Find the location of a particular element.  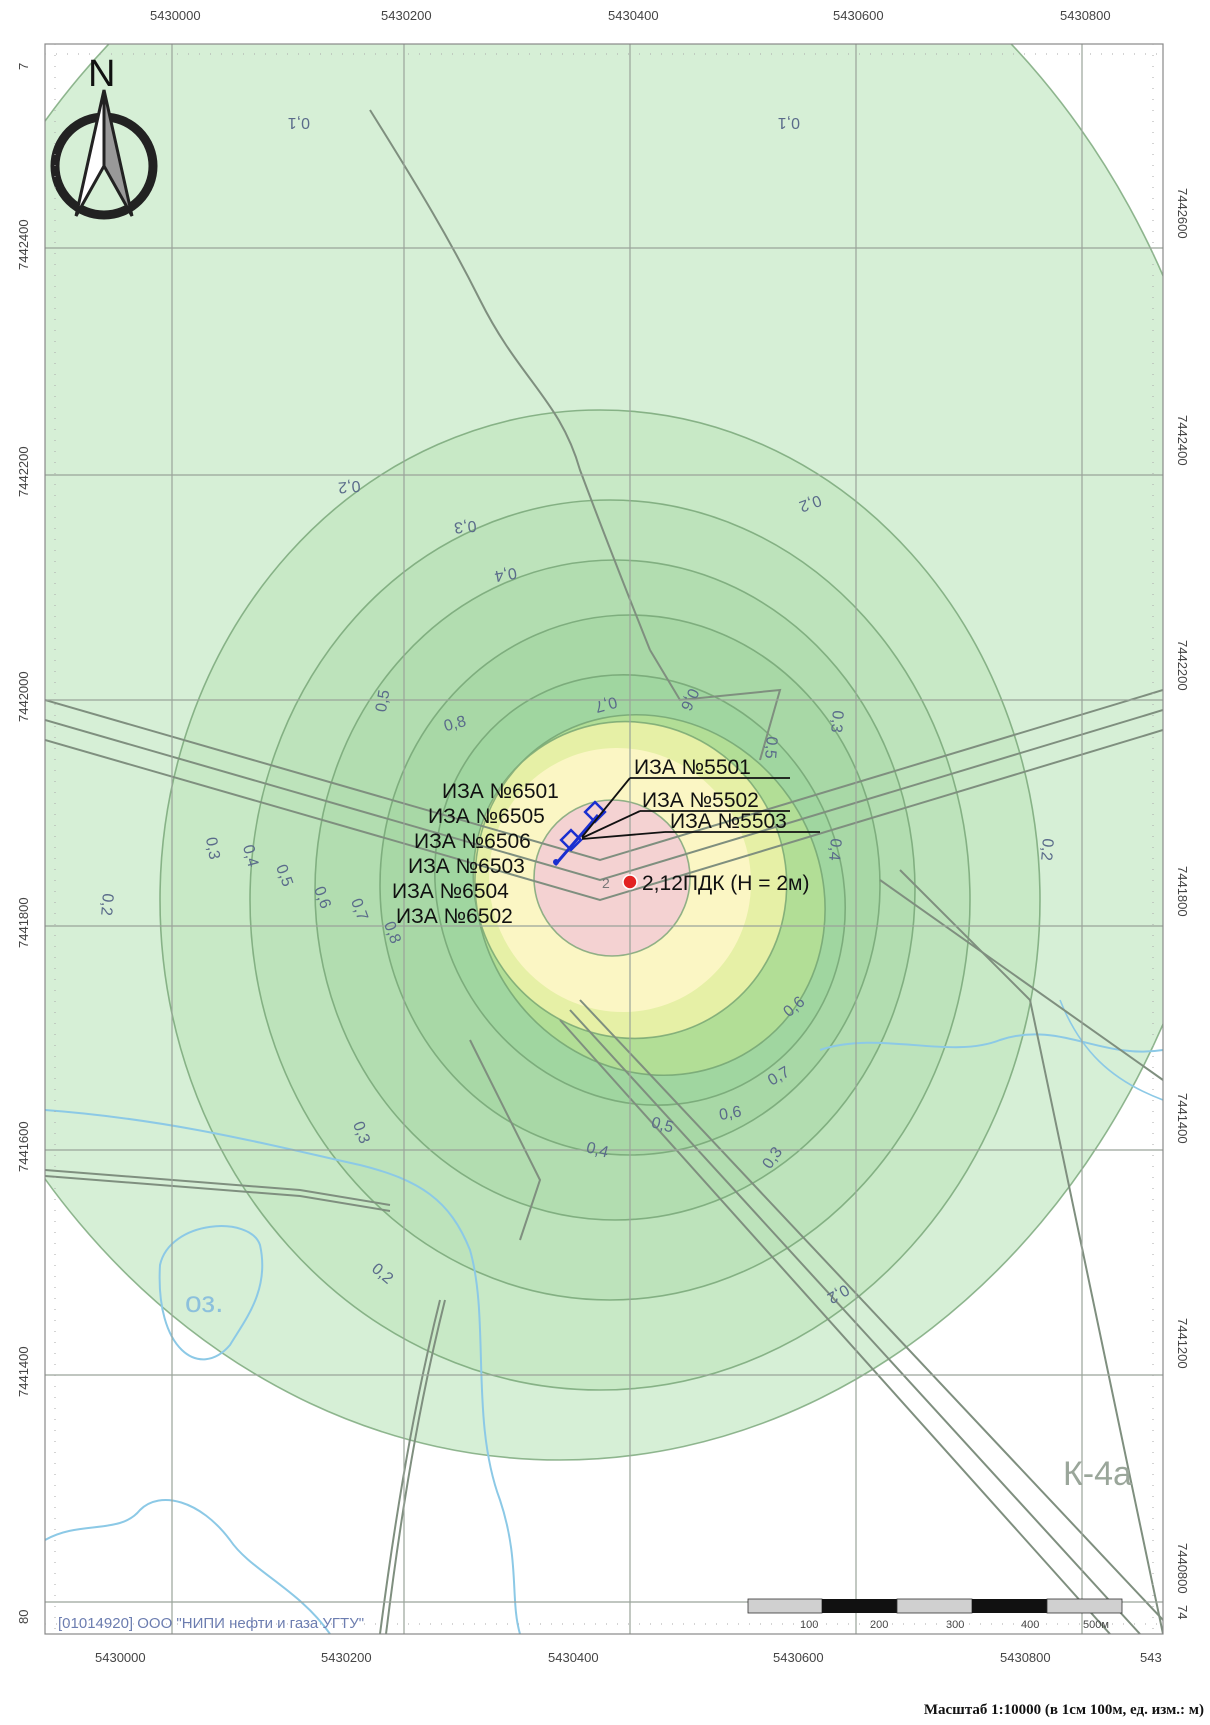

source-label-6503: ИЗА №6503 is located at coordinates (466, 866).